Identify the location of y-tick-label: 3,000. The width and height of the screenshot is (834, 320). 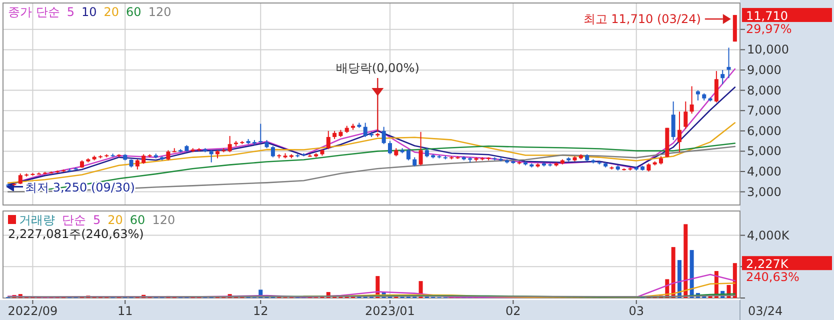
(764, 191).